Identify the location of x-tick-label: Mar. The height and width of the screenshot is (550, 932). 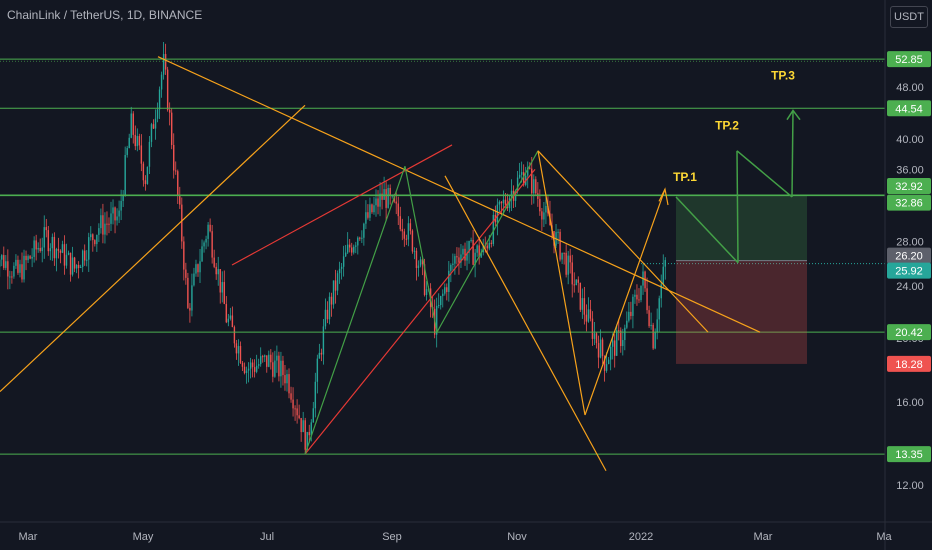
(28, 537).